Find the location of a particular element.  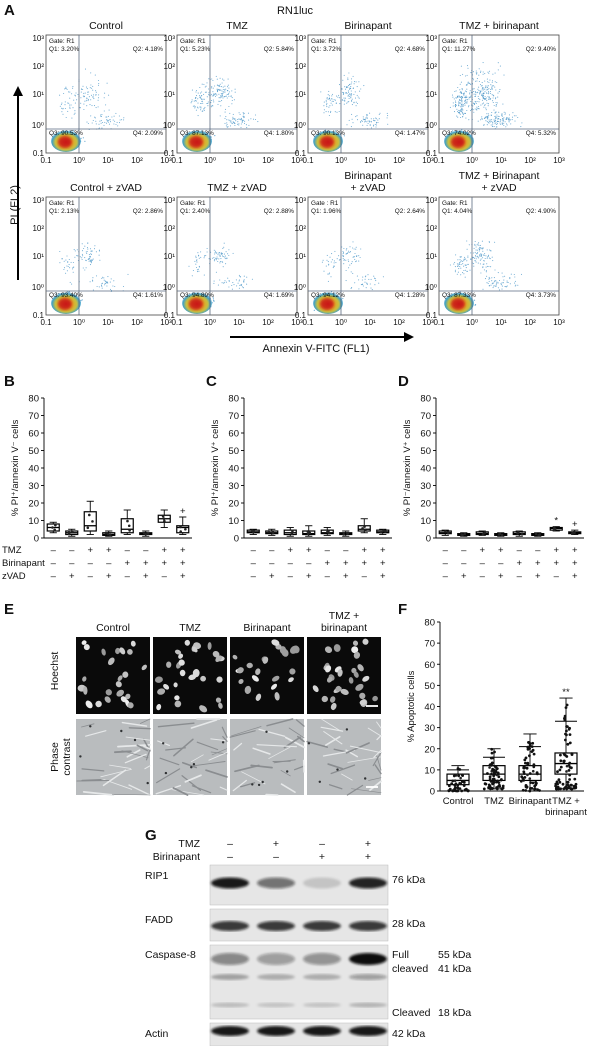

q4-value: Q4: 2.09% is located at coordinates (148, 133).